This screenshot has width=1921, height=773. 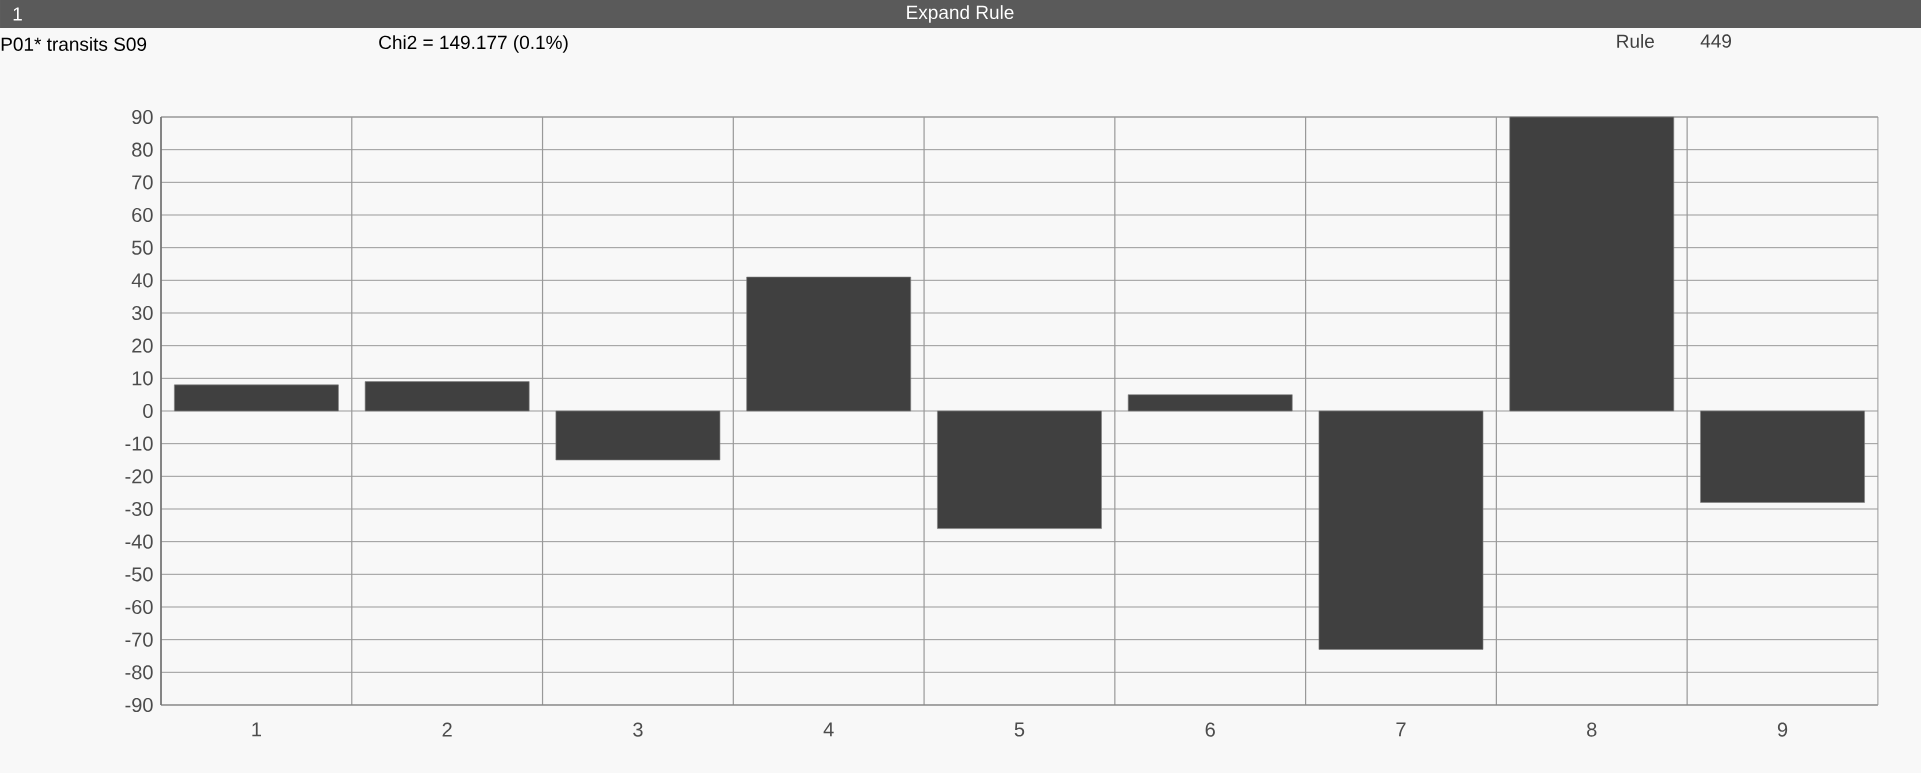 I want to click on y-tick-label: -10, so click(x=139, y=443).